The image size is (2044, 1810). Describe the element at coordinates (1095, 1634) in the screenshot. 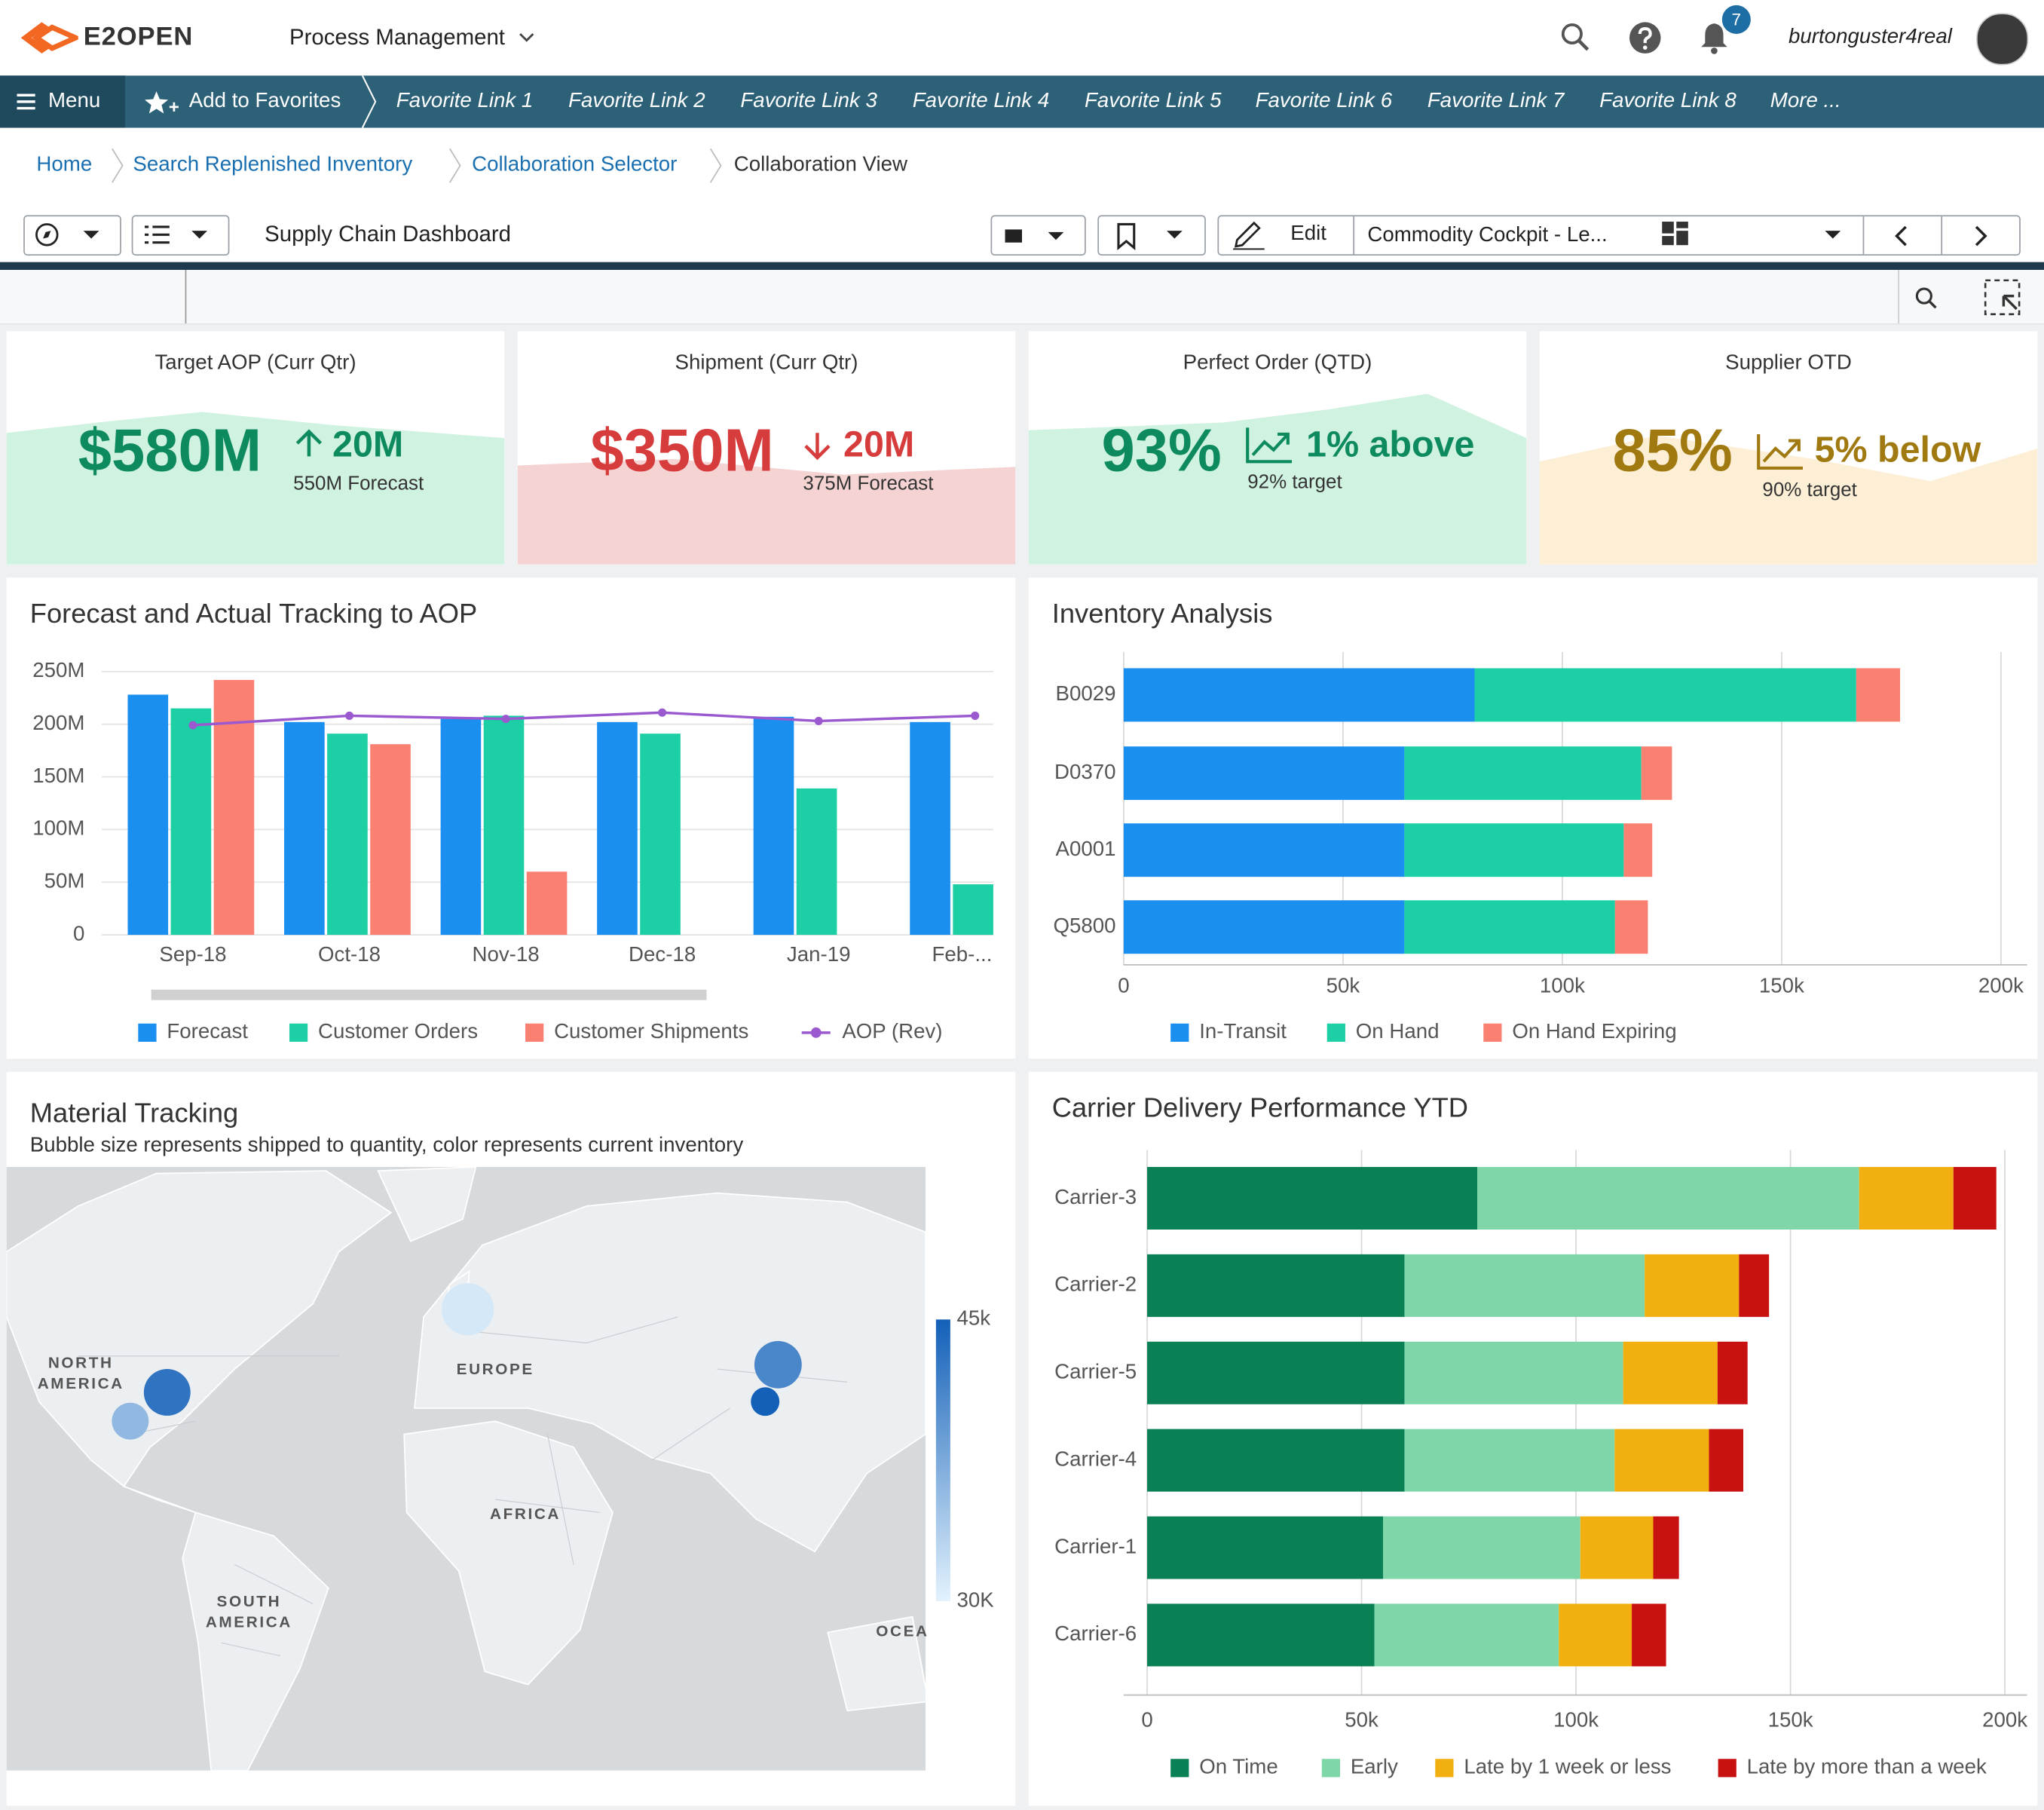

I see `y-tick-label: Carrier-6` at that location.